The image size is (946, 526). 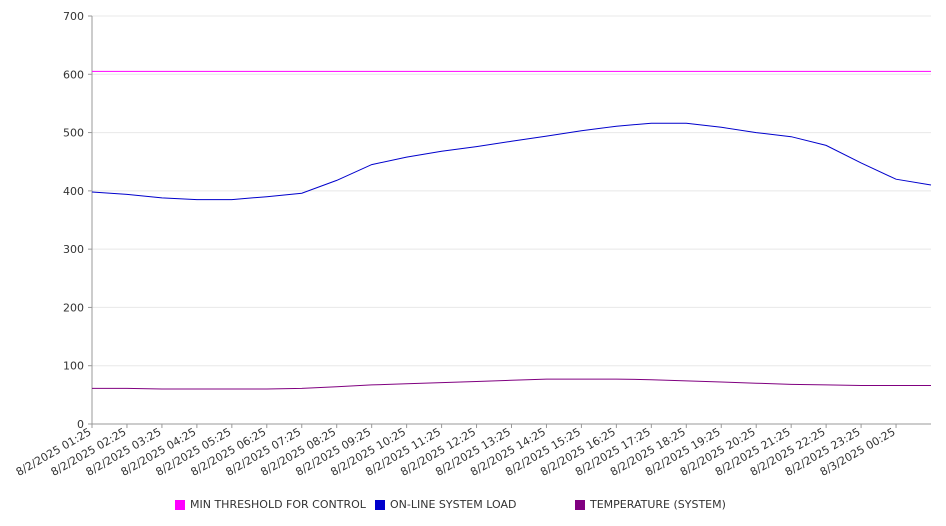 I want to click on y-tick-label: 0, so click(x=80, y=424).